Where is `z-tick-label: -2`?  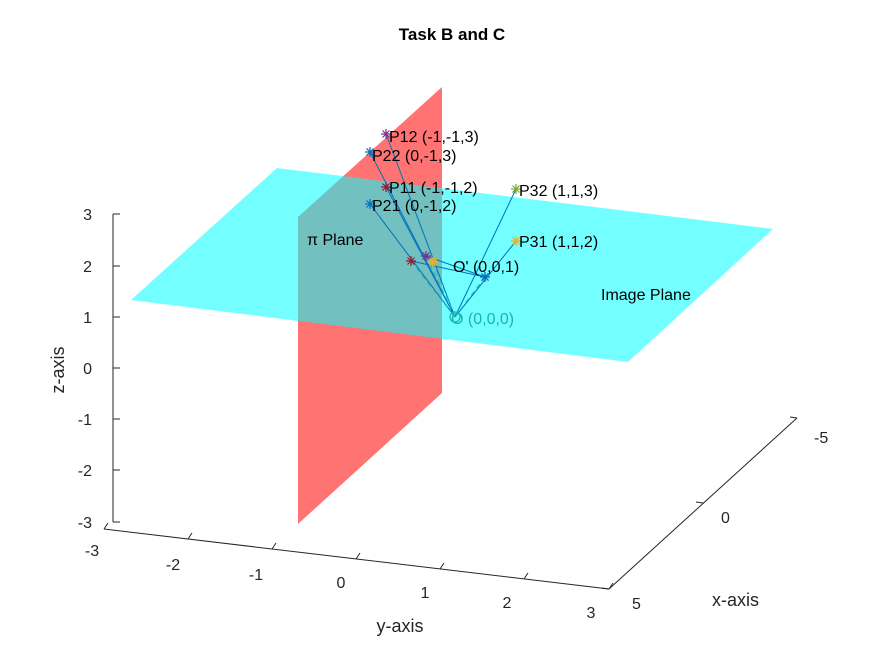 z-tick-label: -2 is located at coordinates (85, 471).